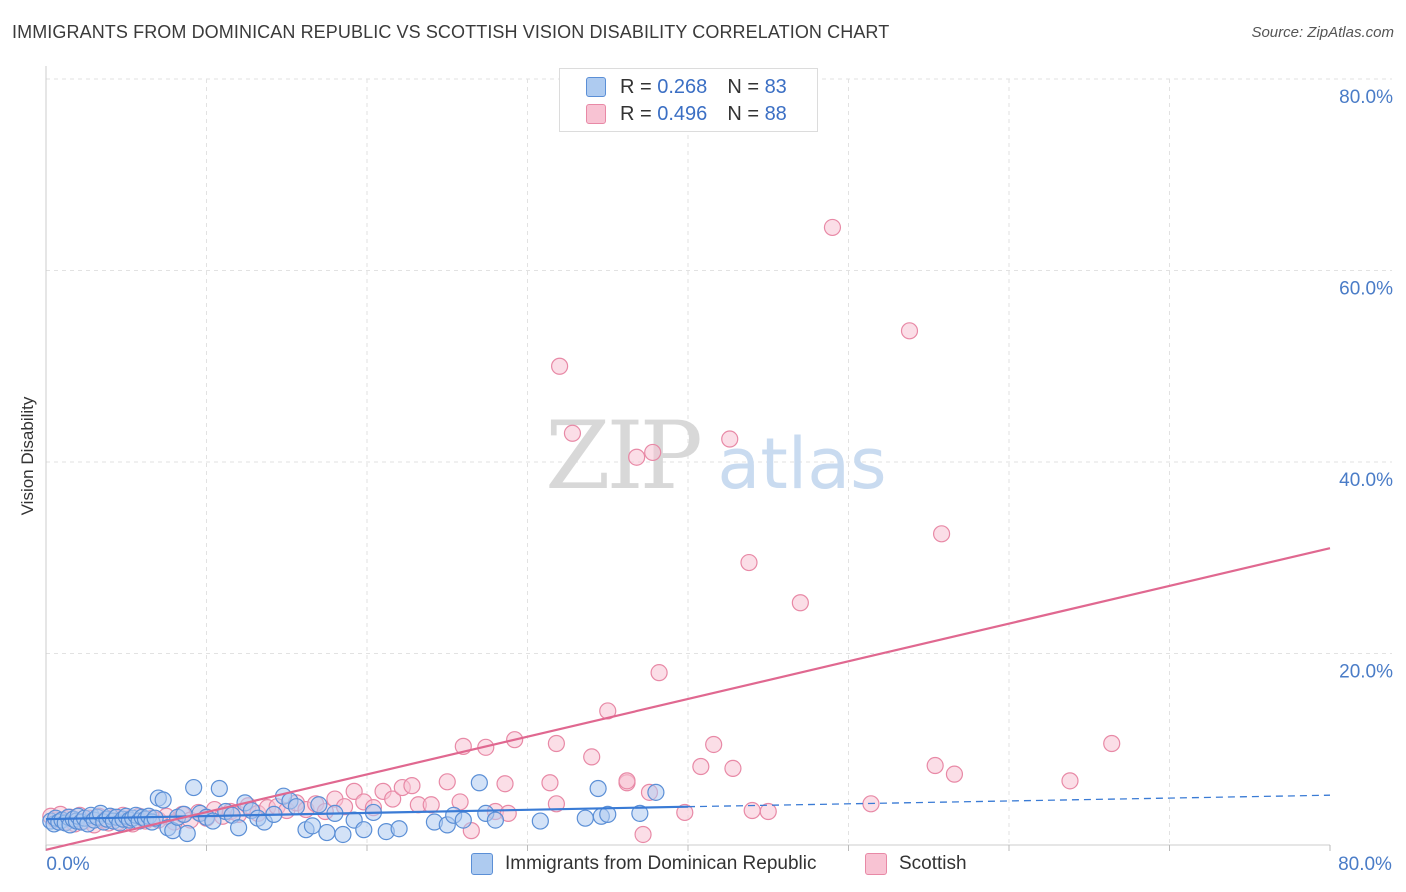  What do you see at coordinates (682, 86) in the screenshot?
I see `legend-r-value: 0.268` at bounding box center [682, 86].